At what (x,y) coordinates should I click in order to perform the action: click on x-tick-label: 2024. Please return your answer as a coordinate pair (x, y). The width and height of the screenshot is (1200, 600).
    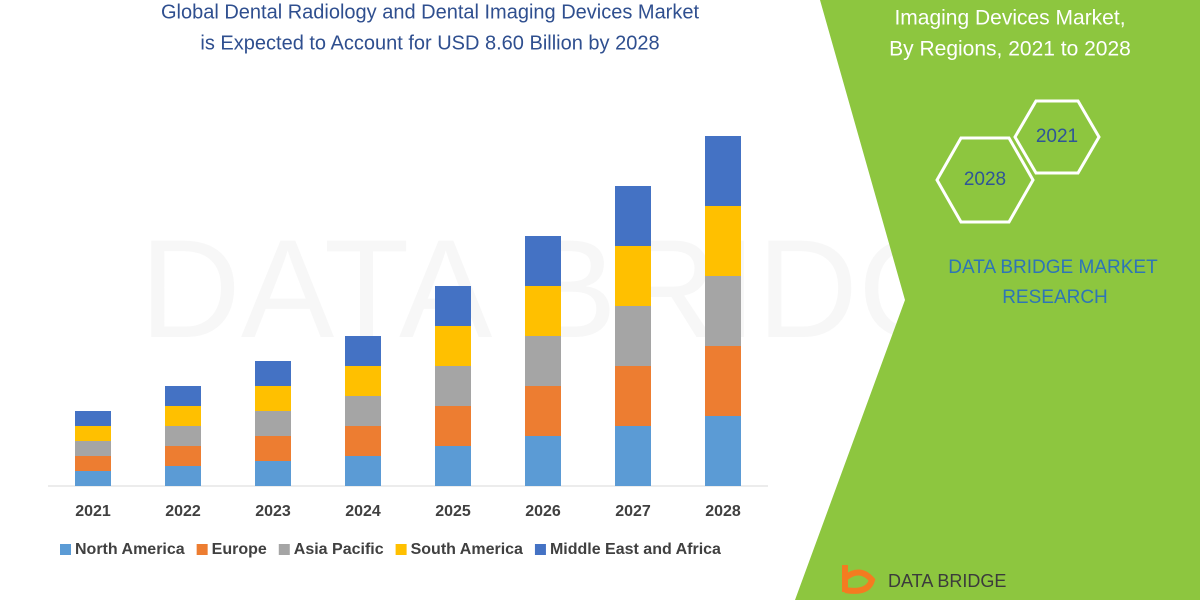
    Looking at the image, I should click on (363, 511).